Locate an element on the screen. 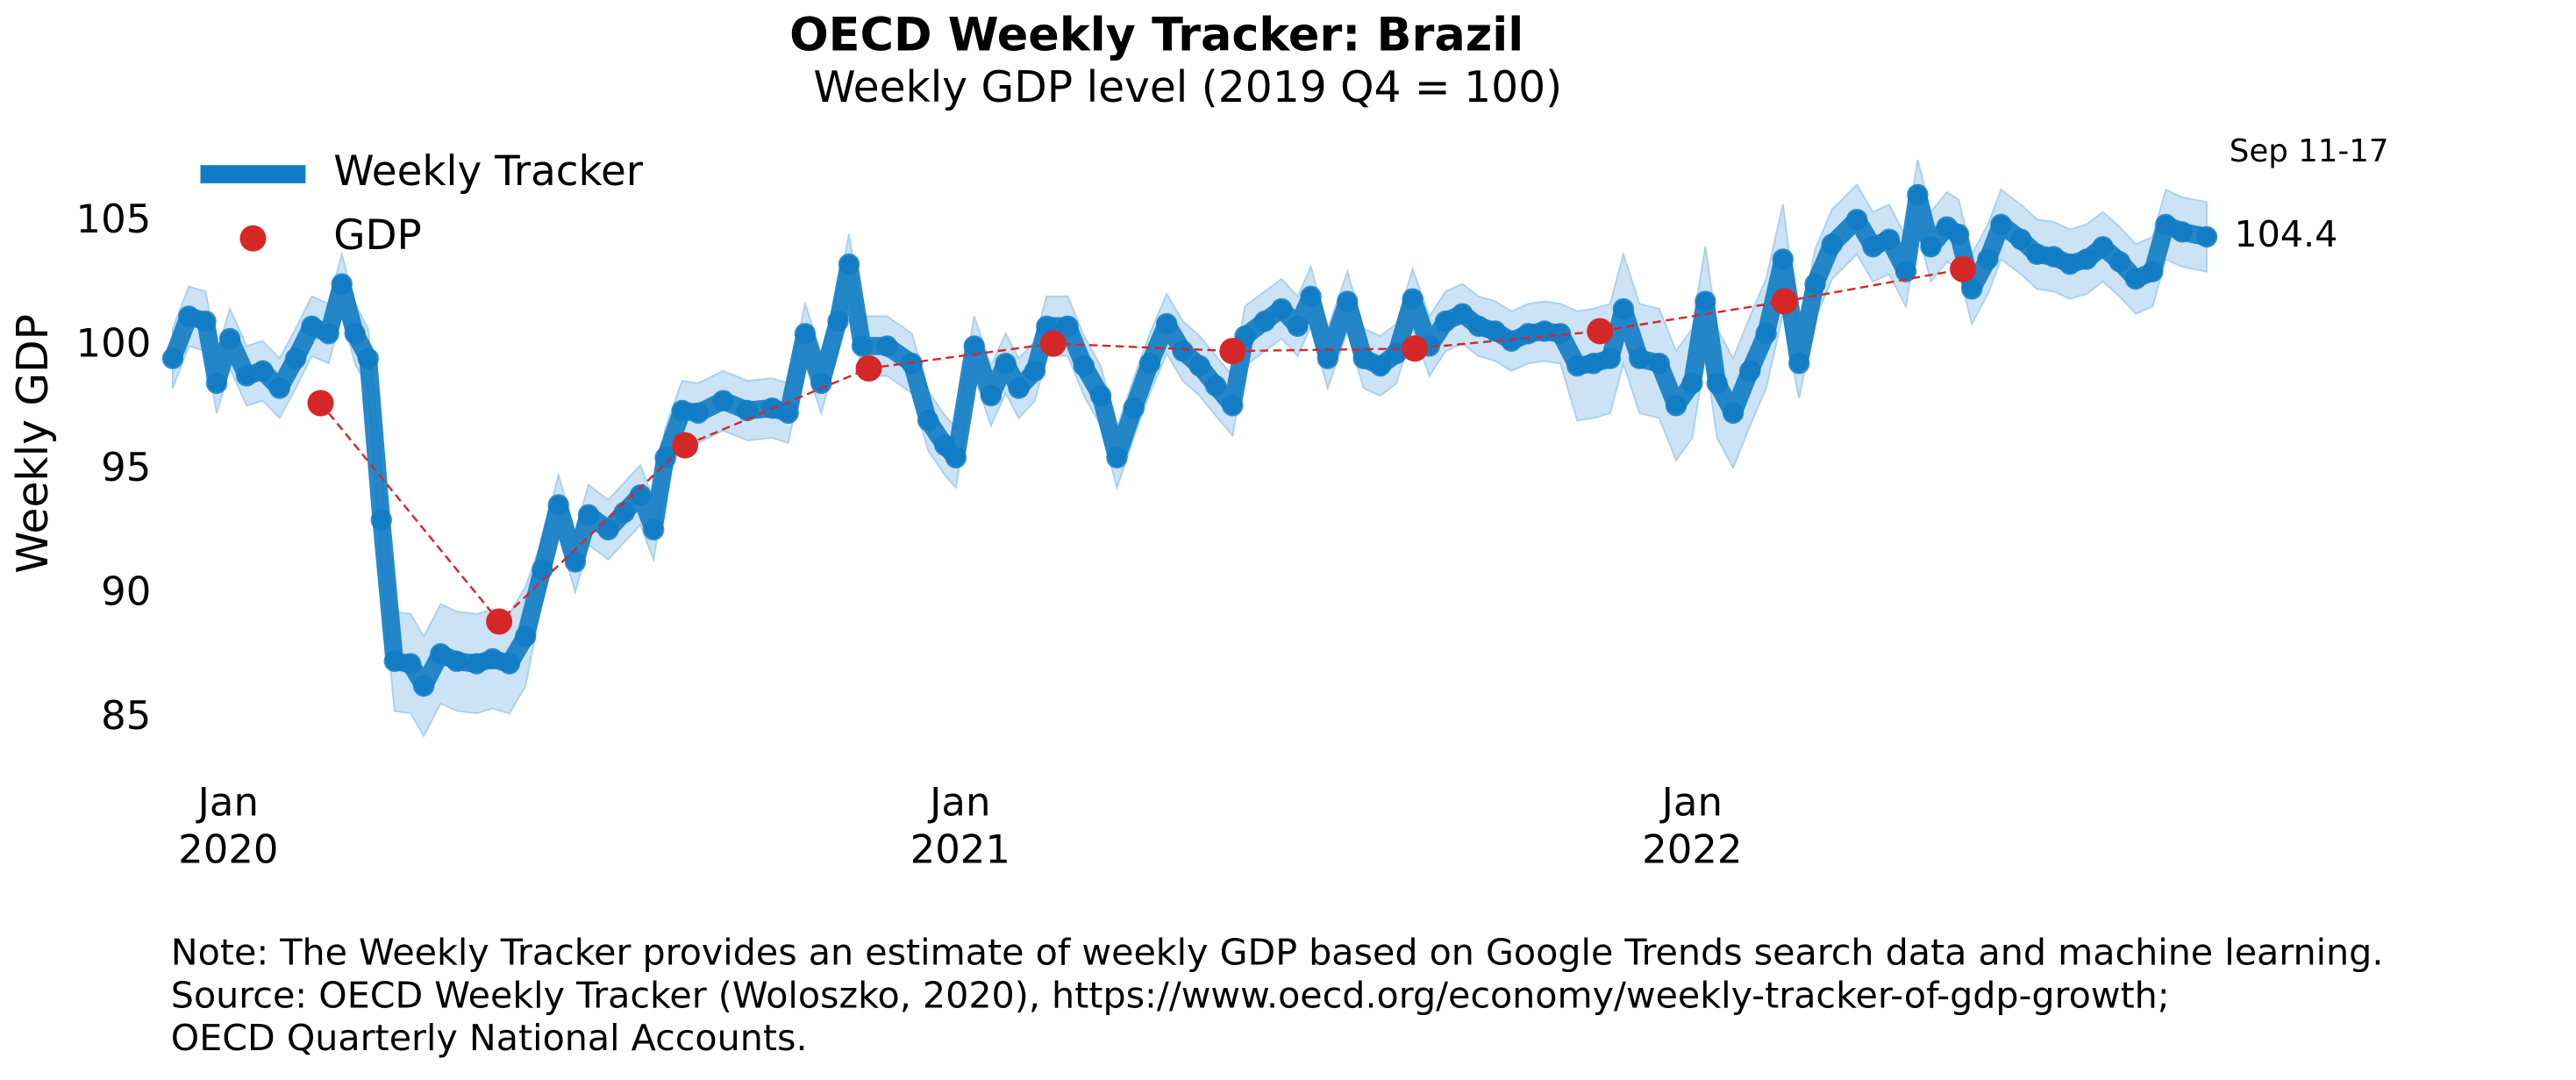 The width and height of the screenshot is (2576, 1080). x-tick-label: Jan 2021 is located at coordinates (961, 826).